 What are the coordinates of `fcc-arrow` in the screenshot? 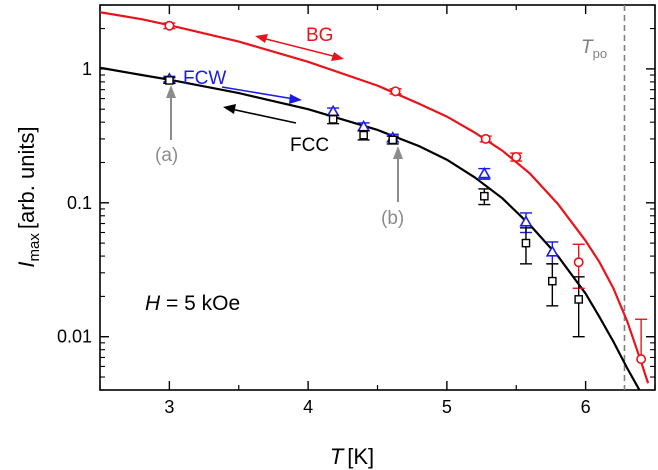 It's located at (263, 116).